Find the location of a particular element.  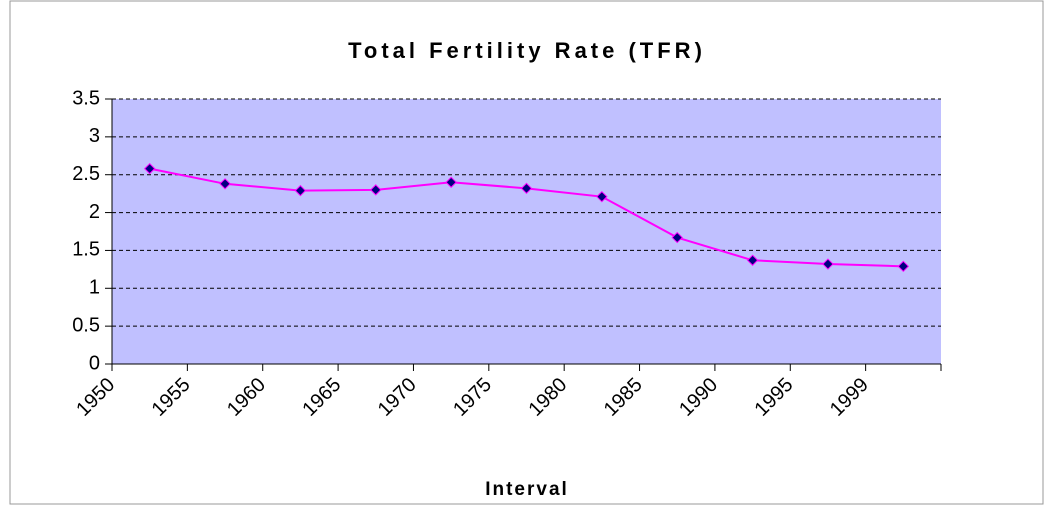

y-tick-label: 0 is located at coordinates (94, 363).